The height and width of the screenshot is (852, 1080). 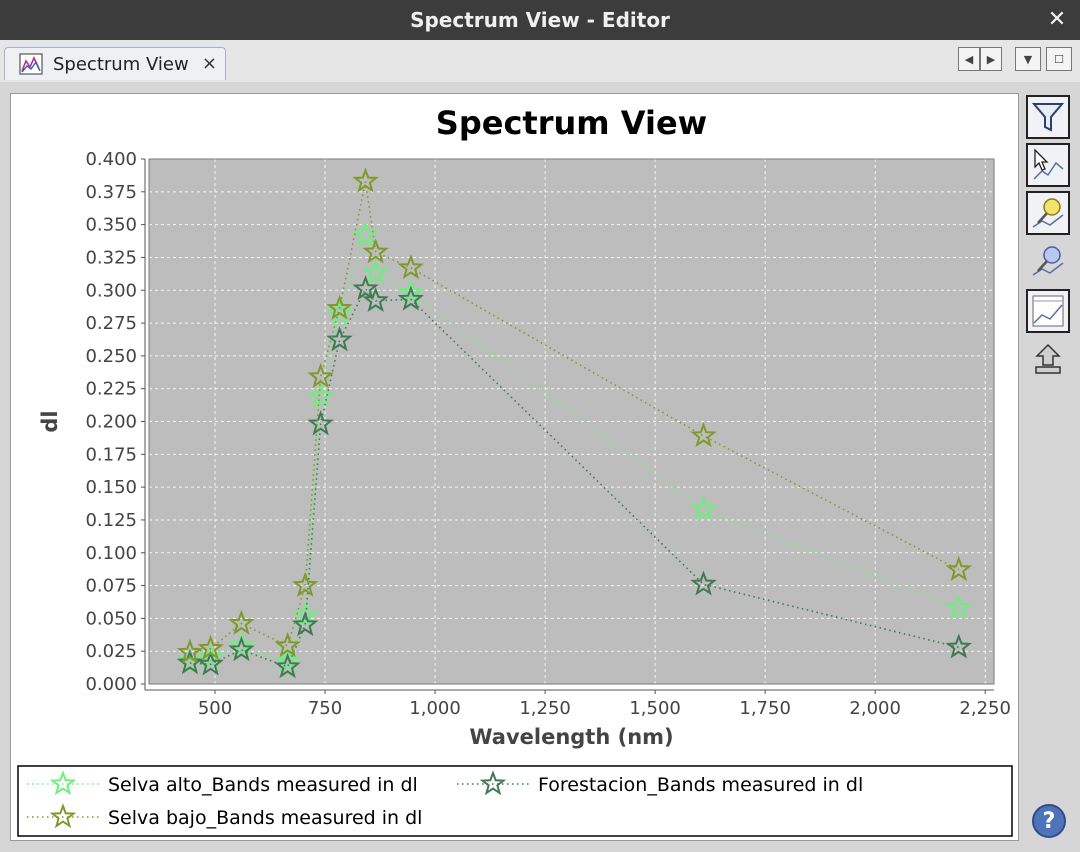 What do you see at coordinates (1048, 213) in the screenshot?
I see `show-pin-spectra-icon` at bounding box center [1048, 213].